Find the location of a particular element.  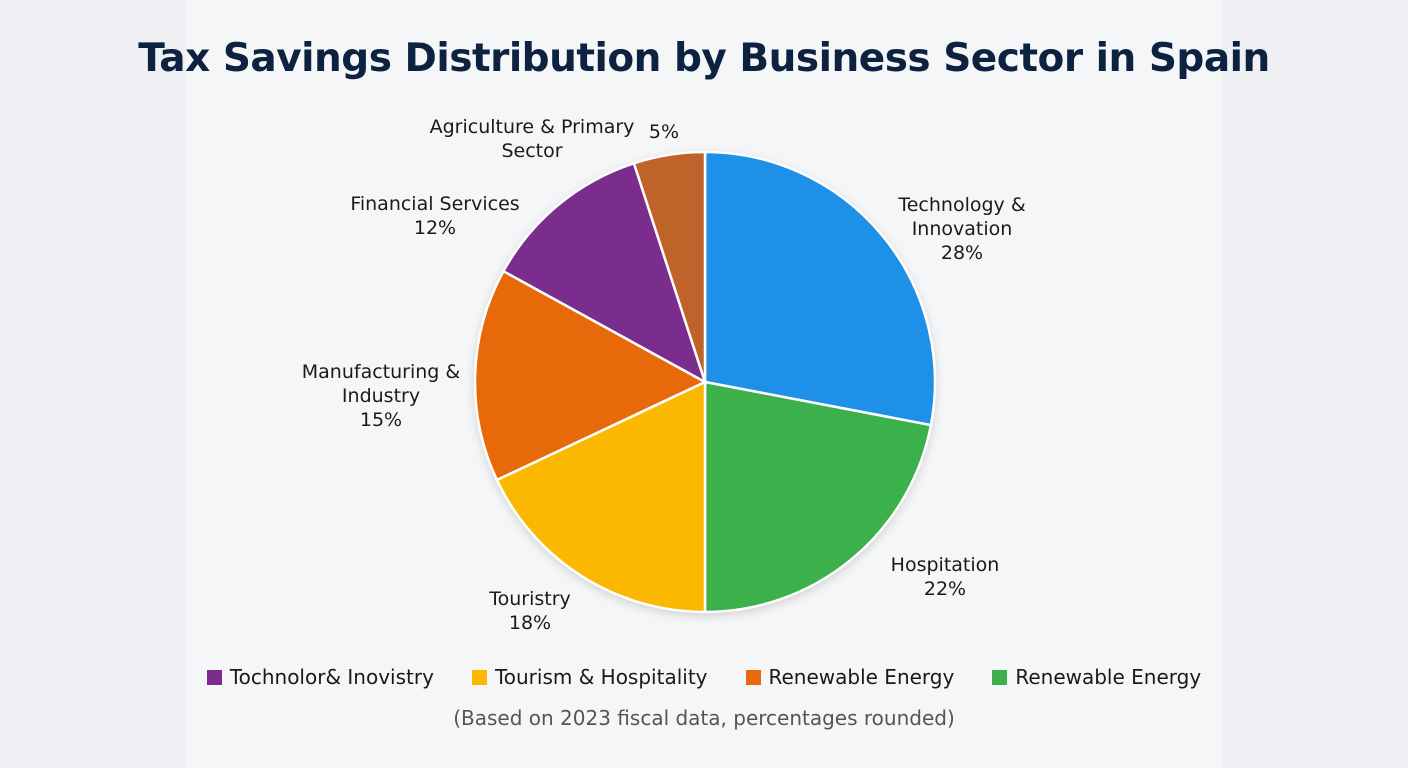

slice-value: 18% is located at coordinates (530, 623).